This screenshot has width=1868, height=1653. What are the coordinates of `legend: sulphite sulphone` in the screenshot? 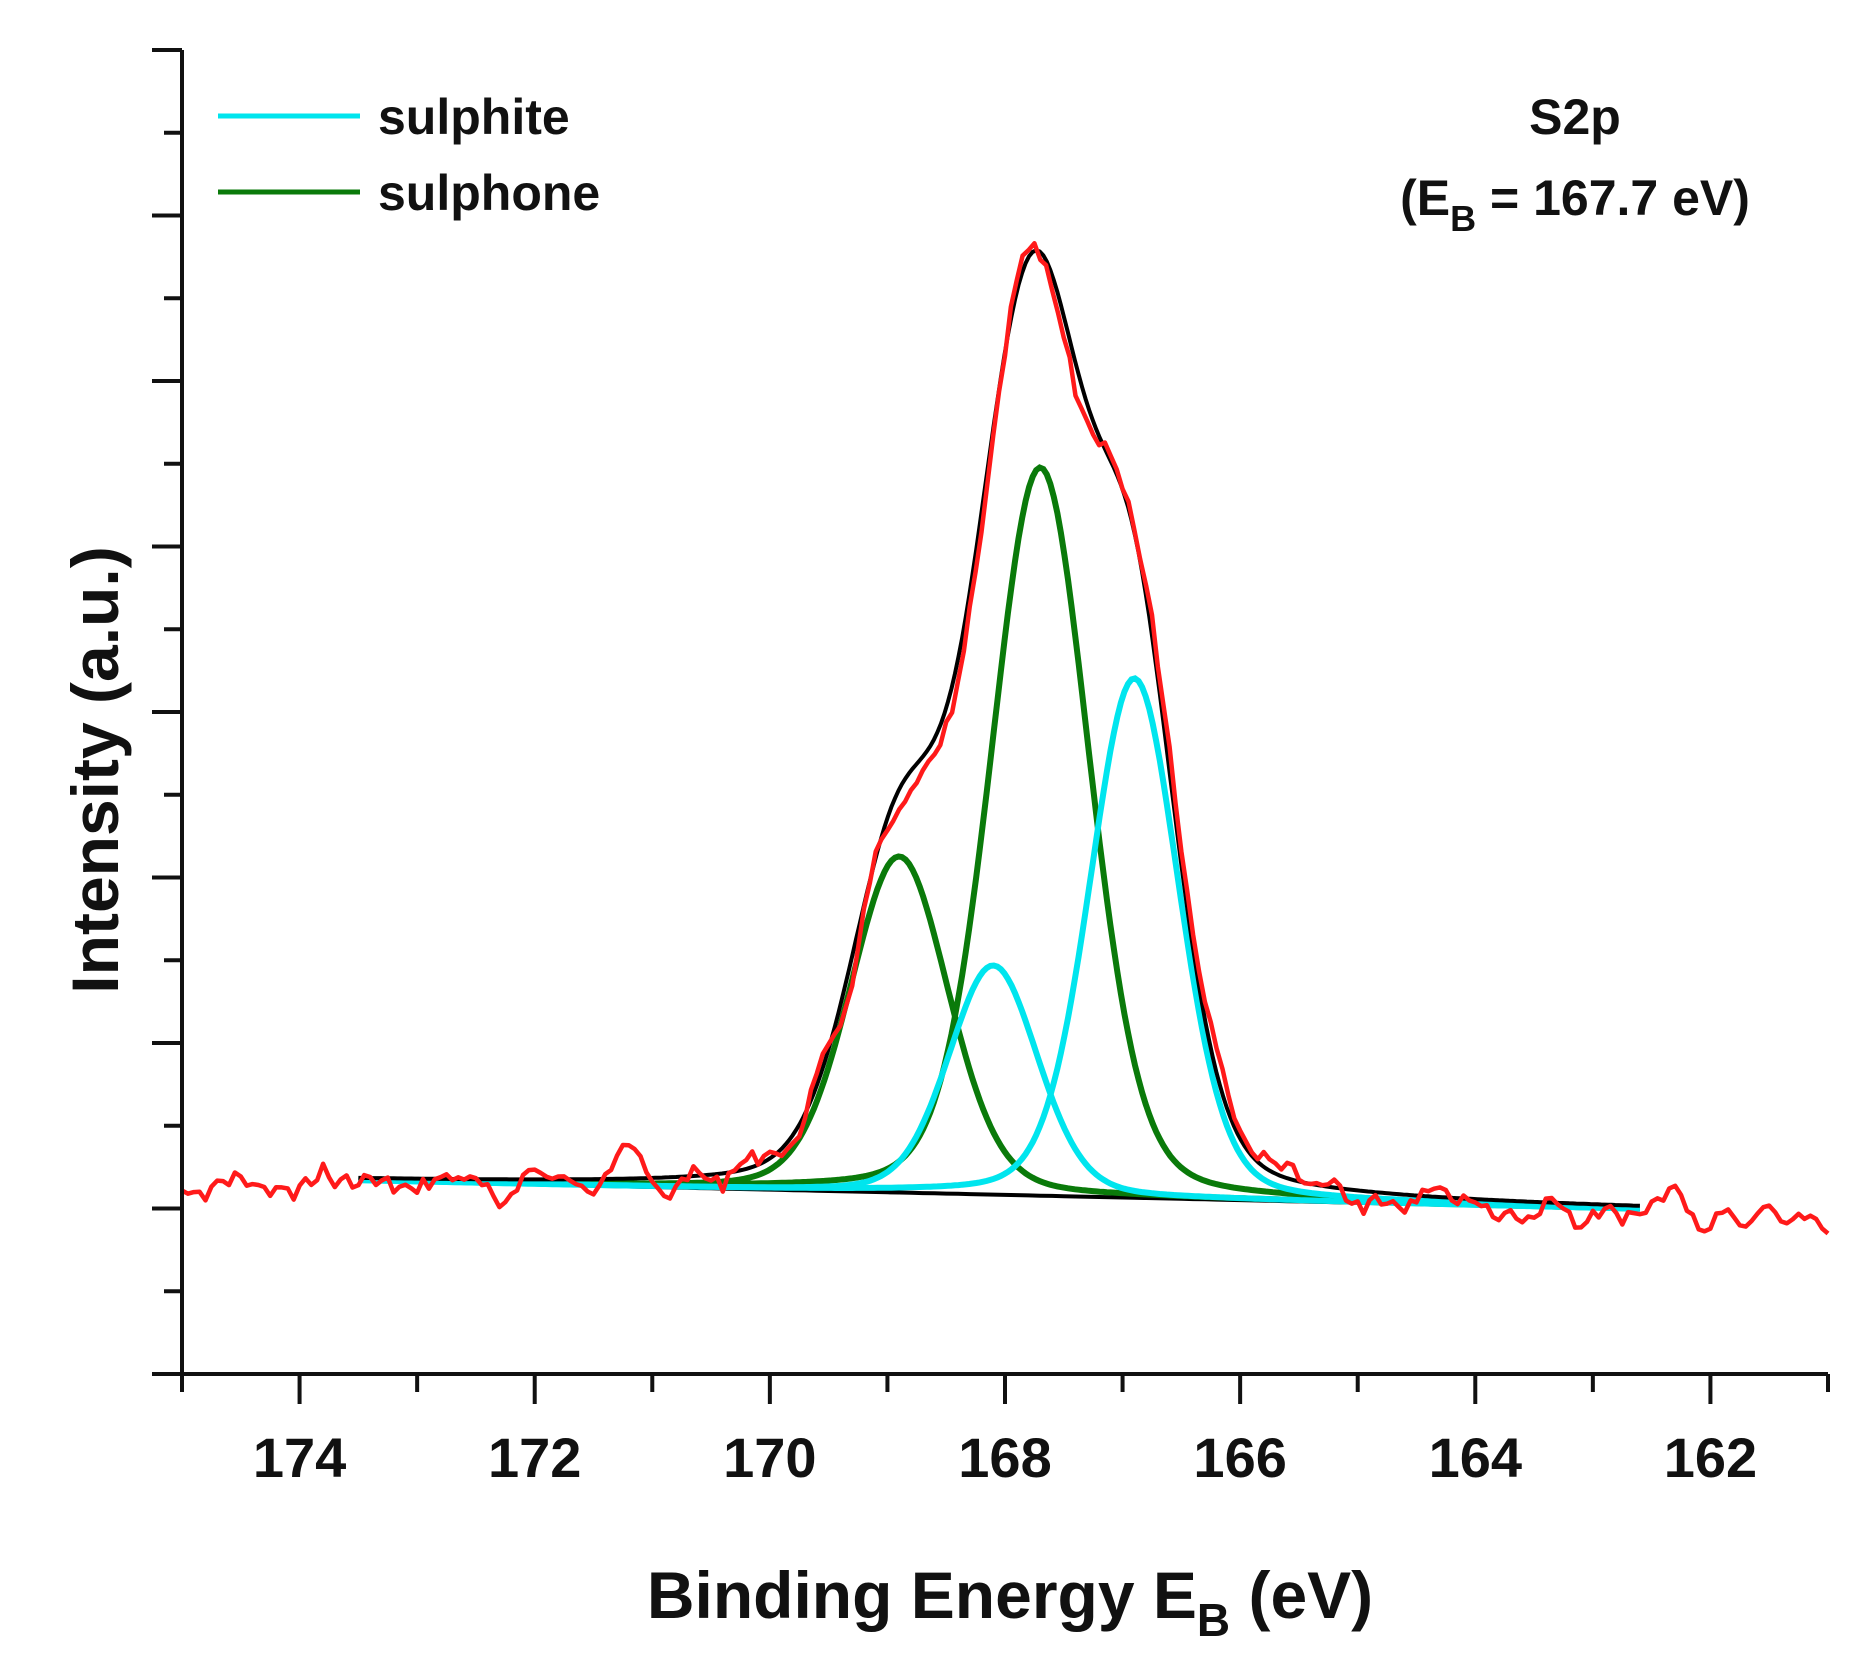 It's located at (409, 155).